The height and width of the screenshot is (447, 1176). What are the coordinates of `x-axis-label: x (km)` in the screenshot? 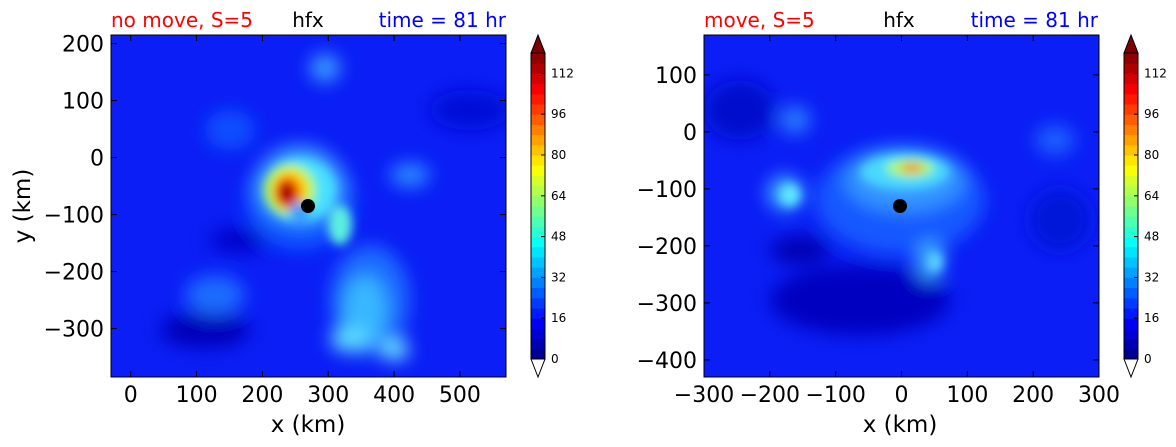 It's located at (308, 425).